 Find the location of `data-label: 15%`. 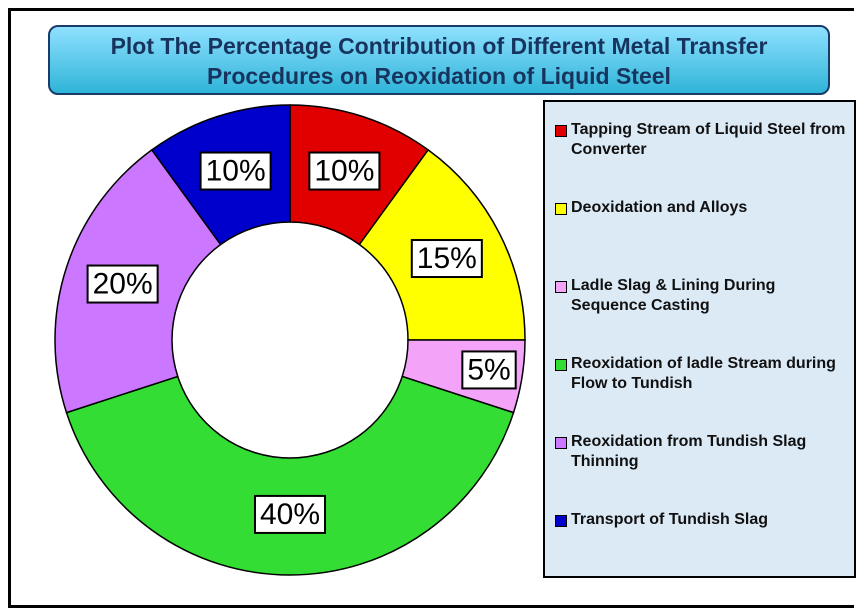

data-label: 15% is located at coordinates (447, 258).